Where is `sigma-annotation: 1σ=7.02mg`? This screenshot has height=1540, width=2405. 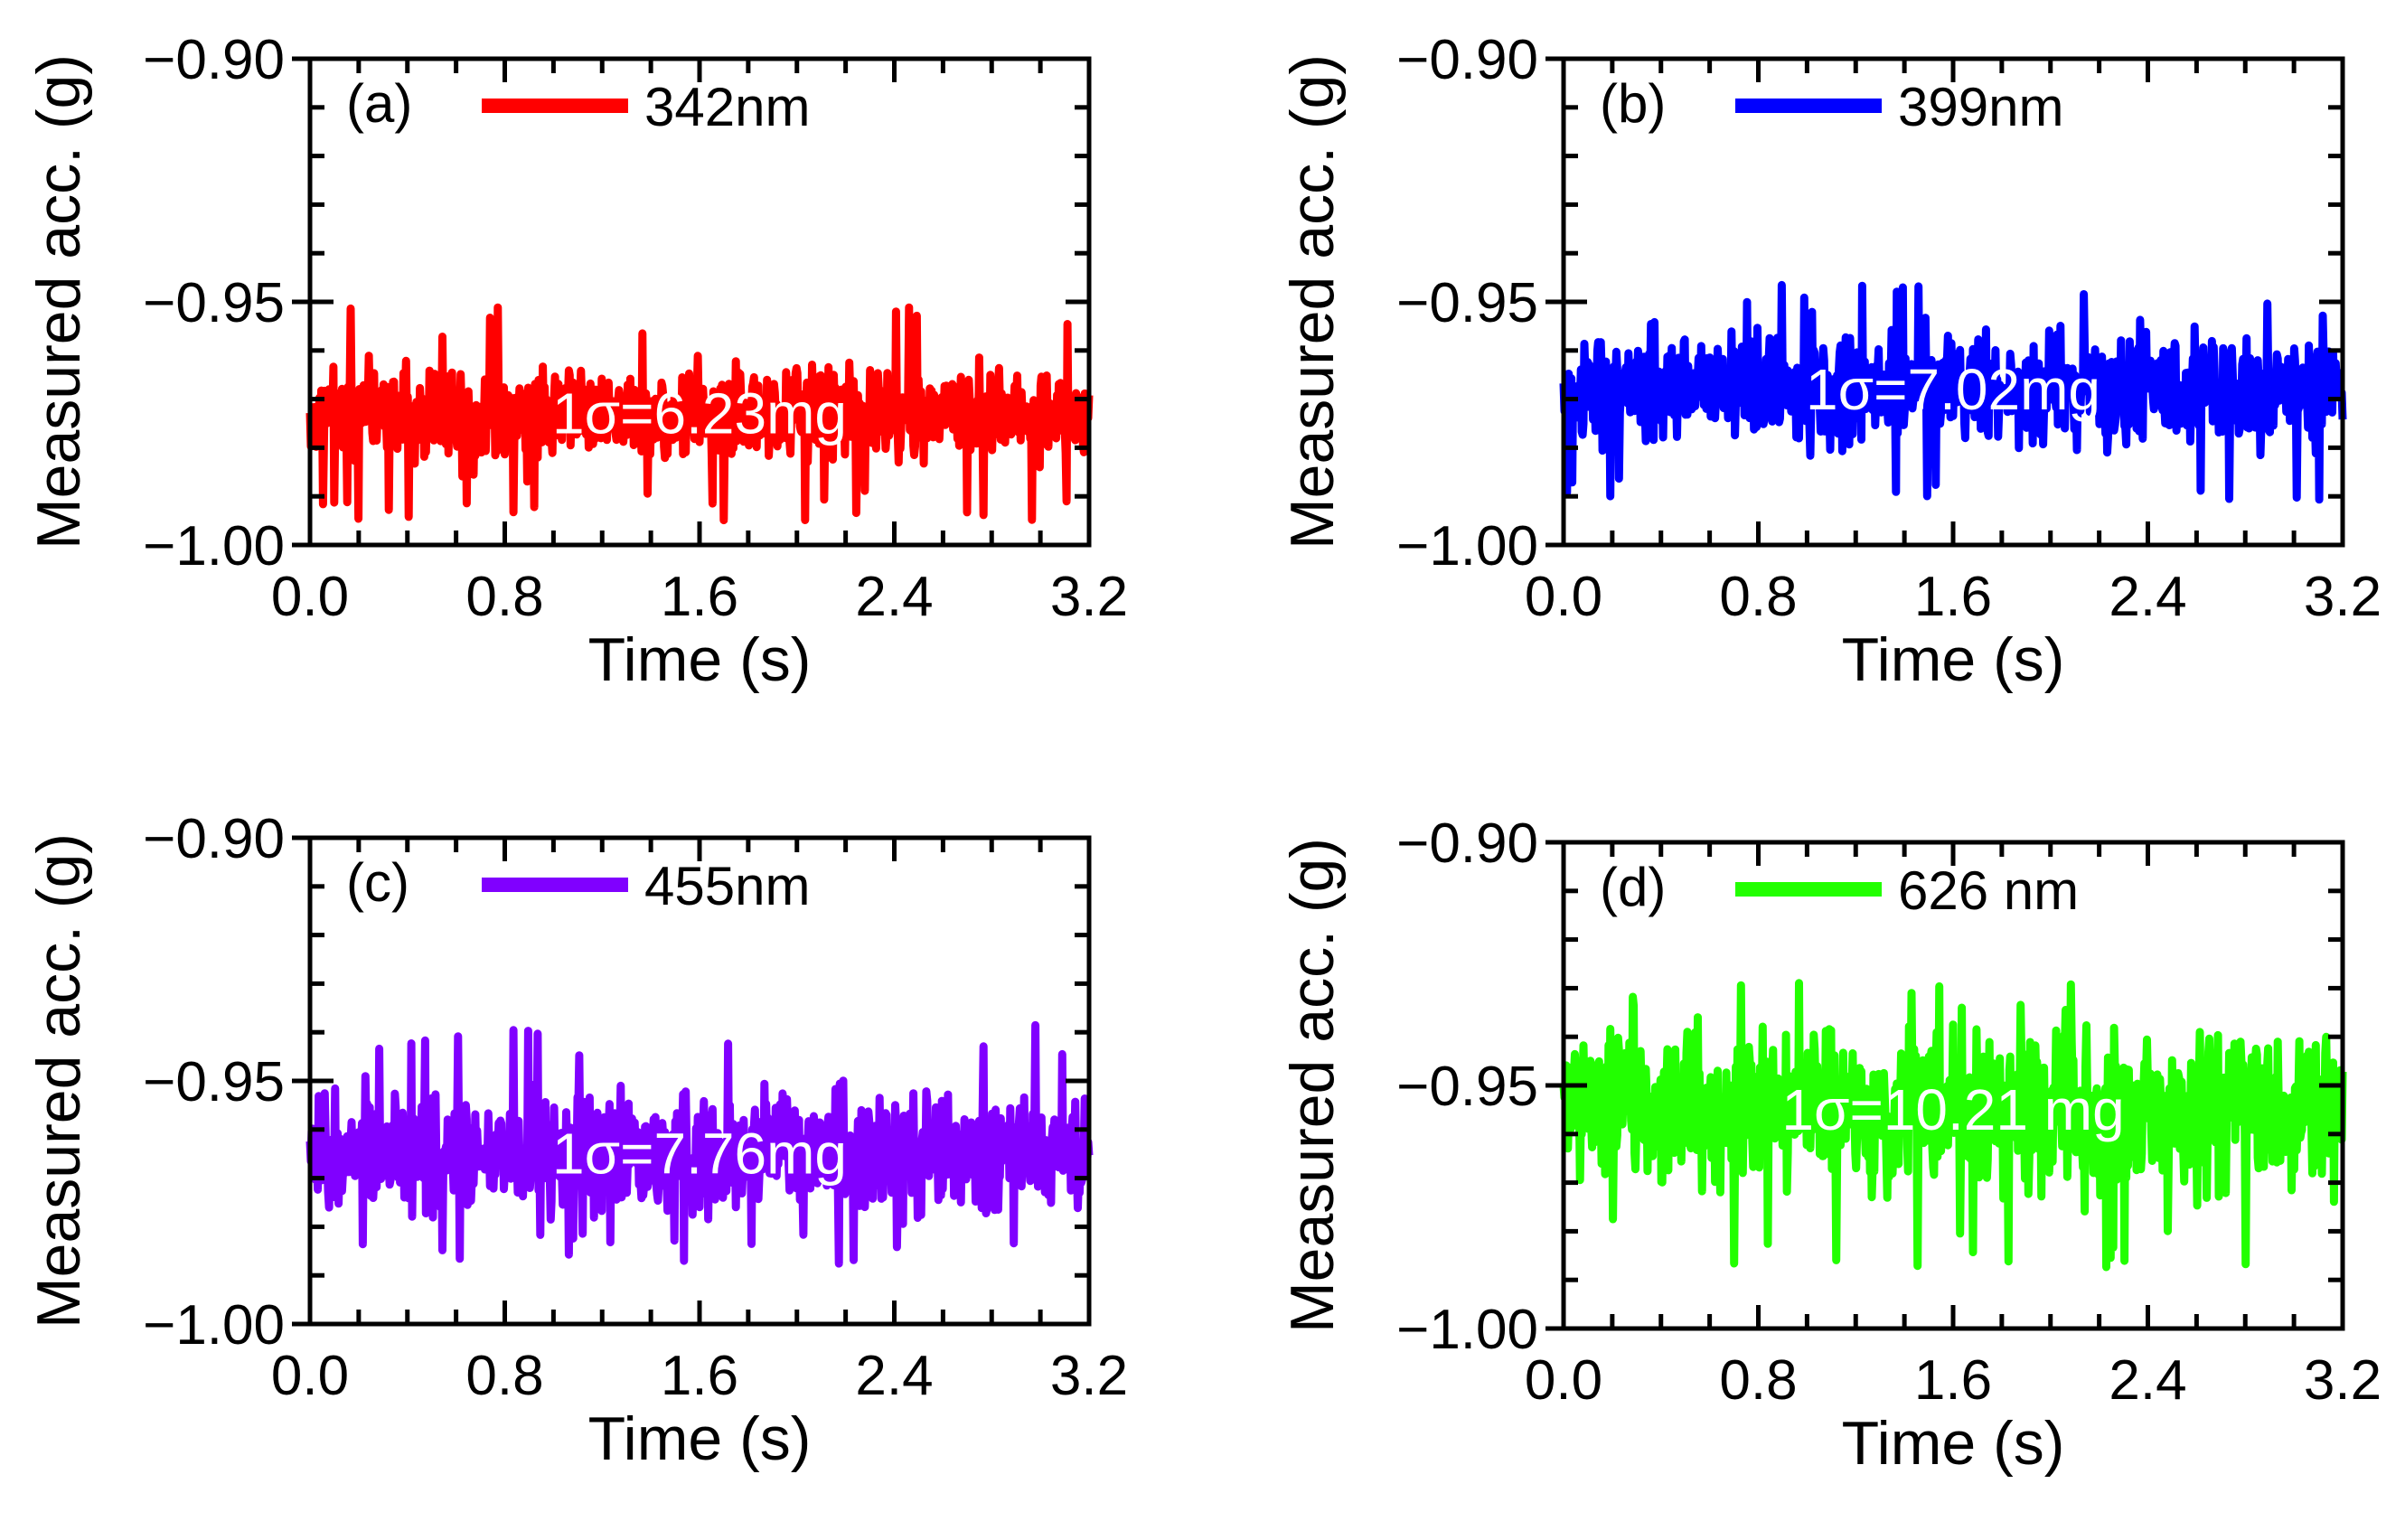
sigma-annotation: 1σ=7.02mg is located at coordinates (1953, 389).